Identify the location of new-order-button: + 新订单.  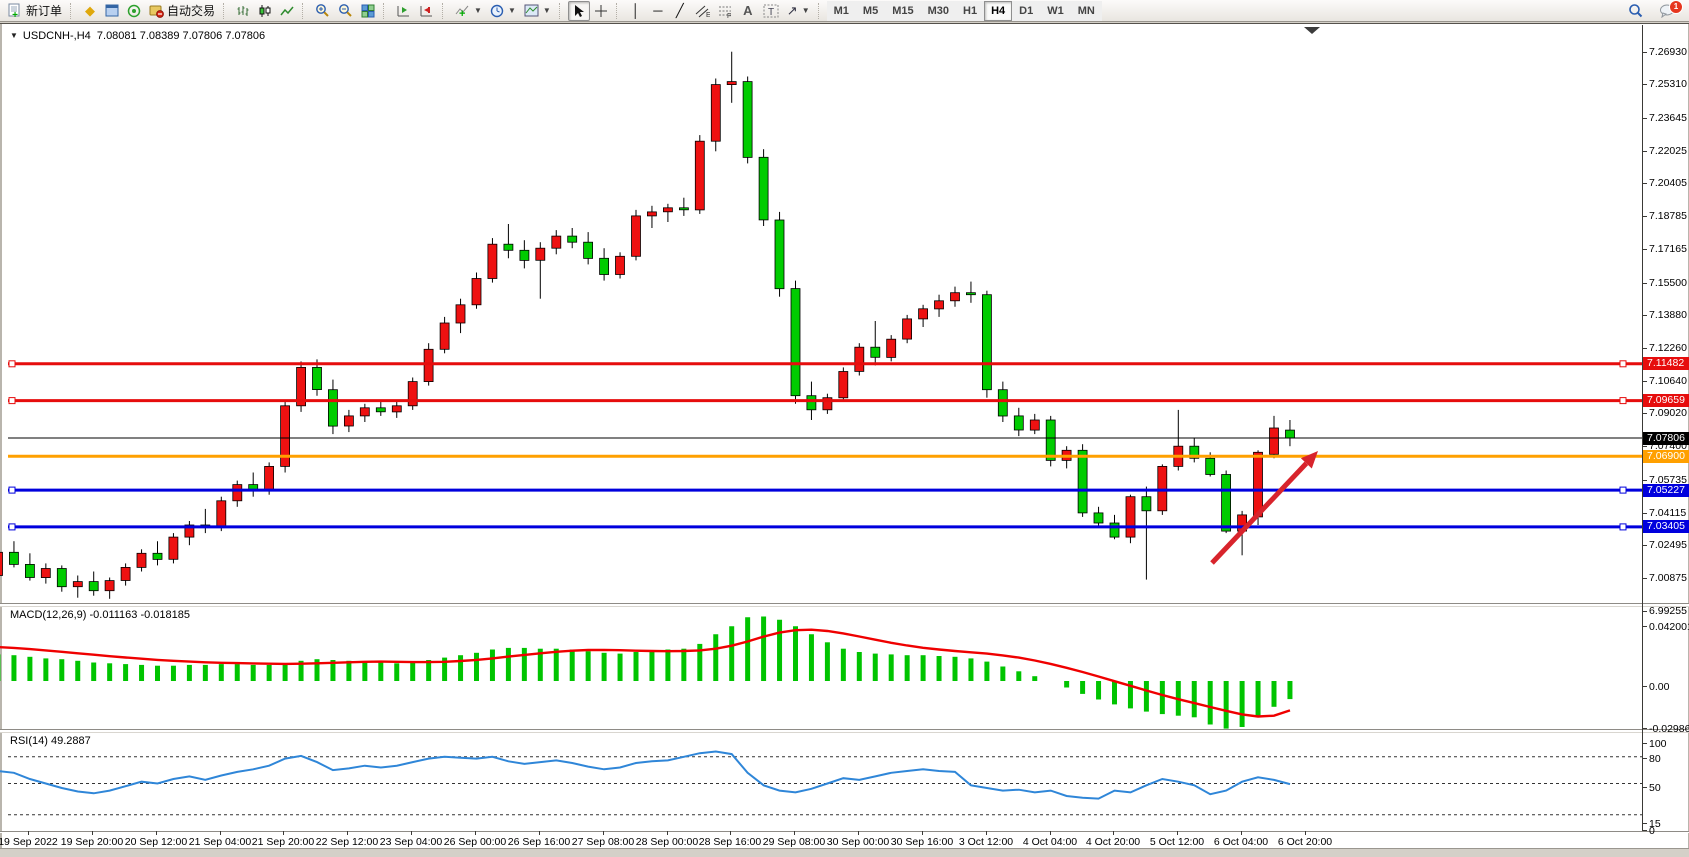
(35, 11).